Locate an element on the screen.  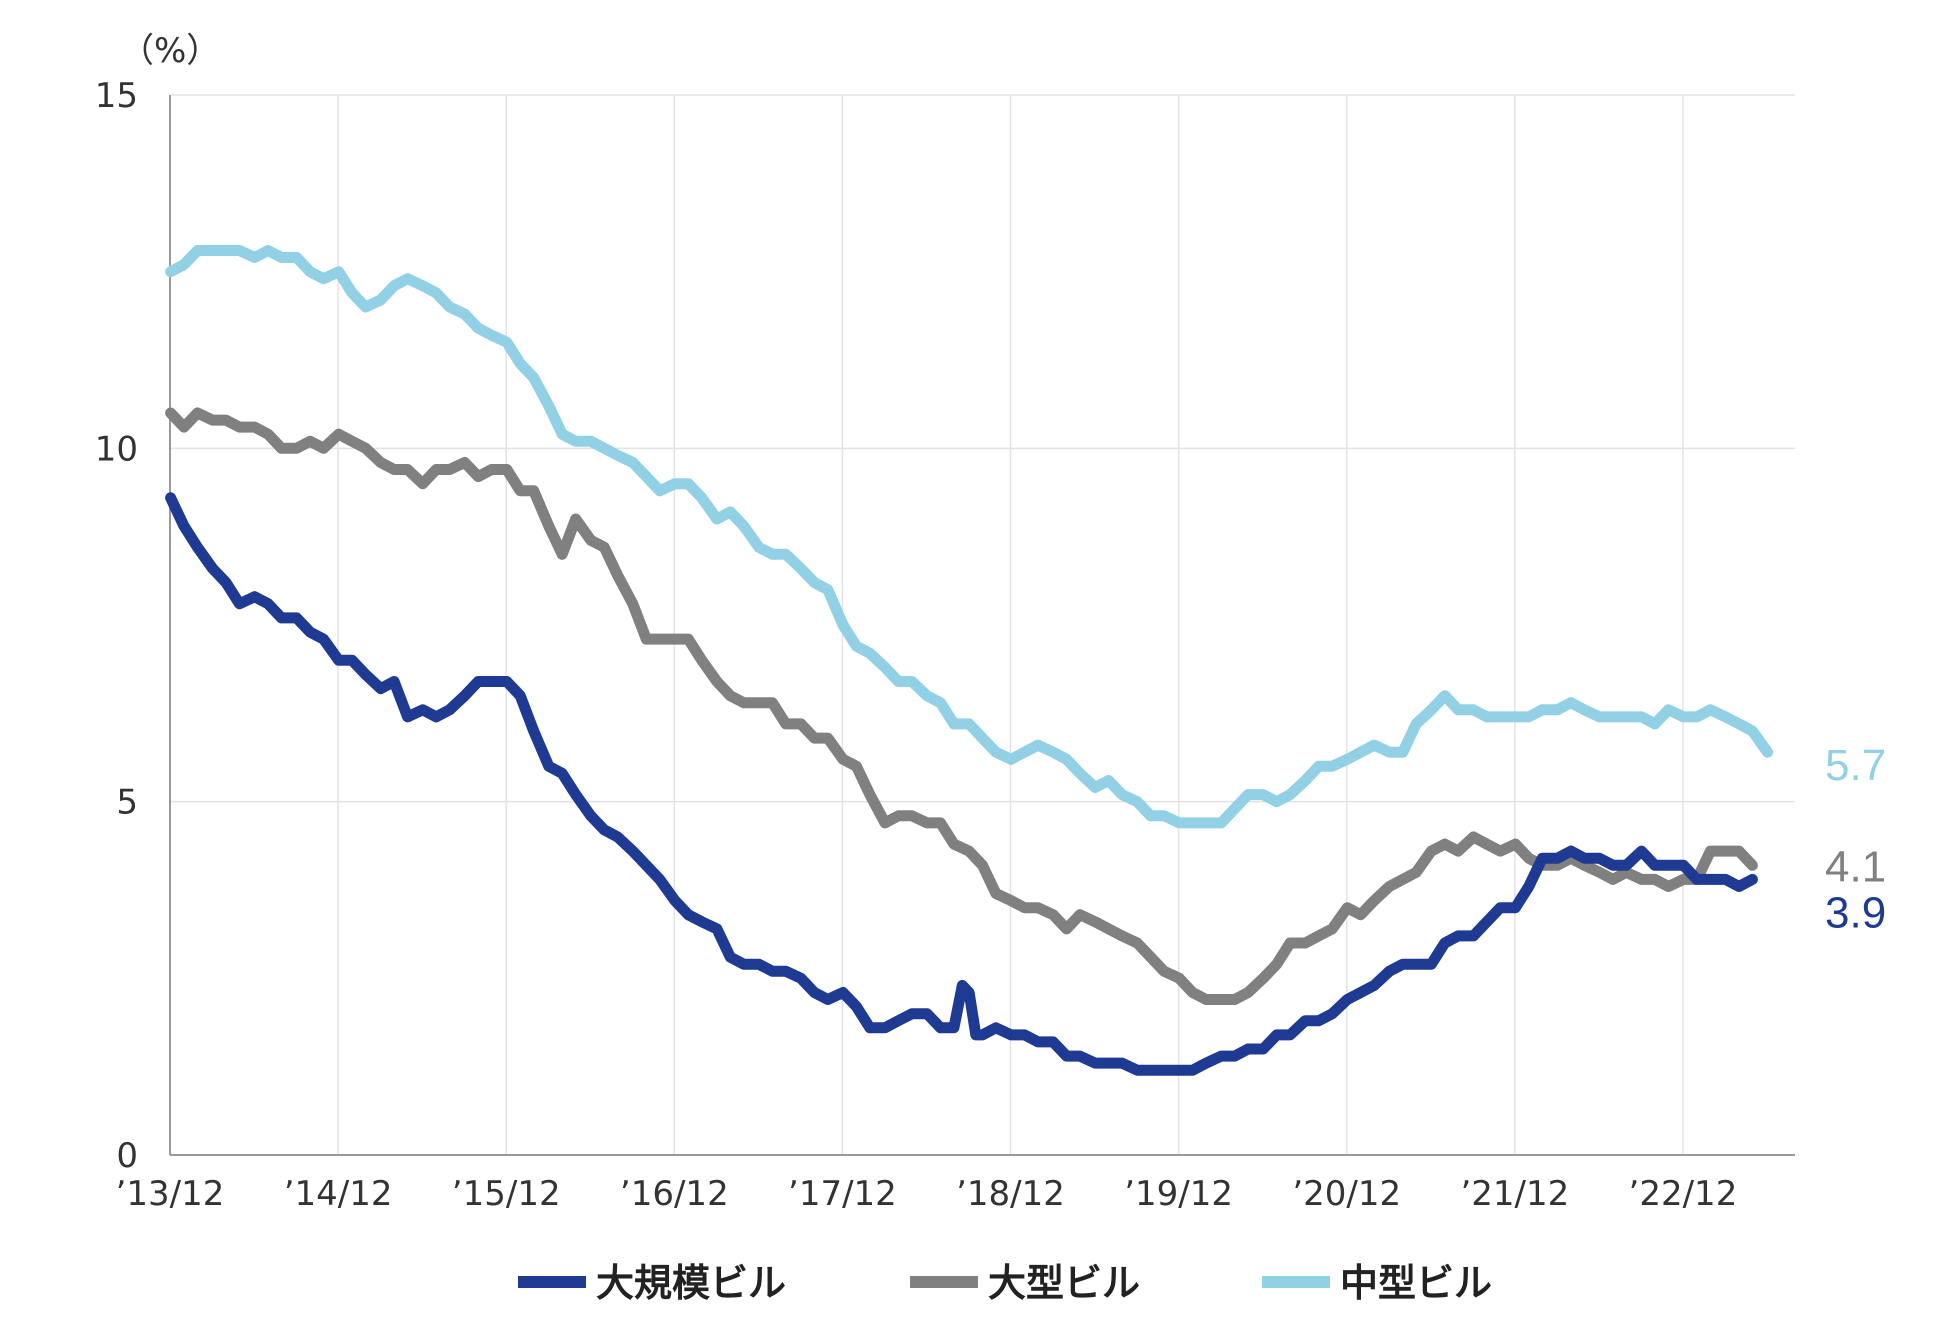
y-unit-label: （%） is located at coordinates (170, 51).